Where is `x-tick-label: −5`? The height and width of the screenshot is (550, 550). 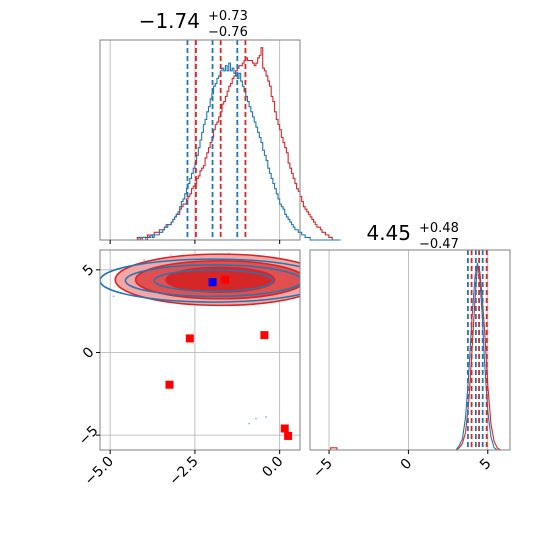 x-tick-label: −5 is located at coordinates (323, 469).